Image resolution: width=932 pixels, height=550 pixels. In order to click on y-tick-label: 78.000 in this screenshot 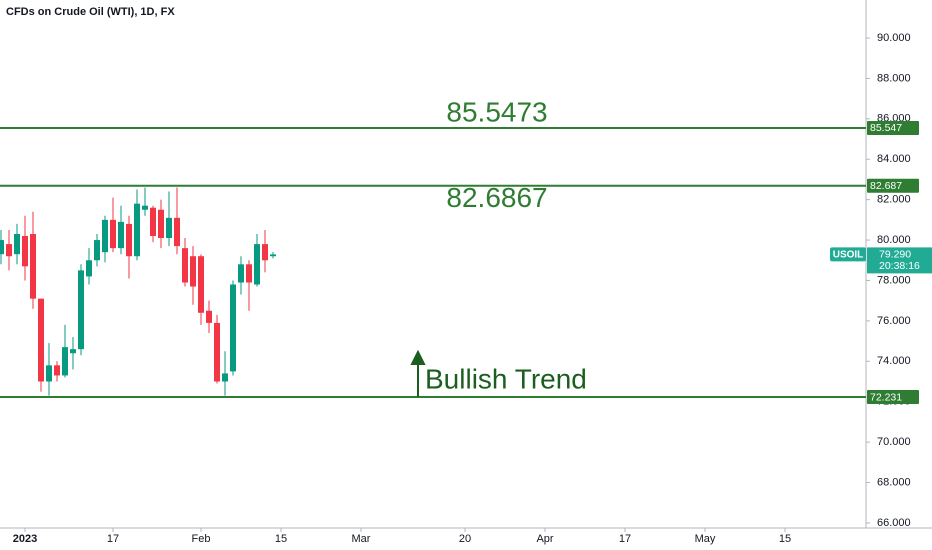, I will do `click(894, 280)`.